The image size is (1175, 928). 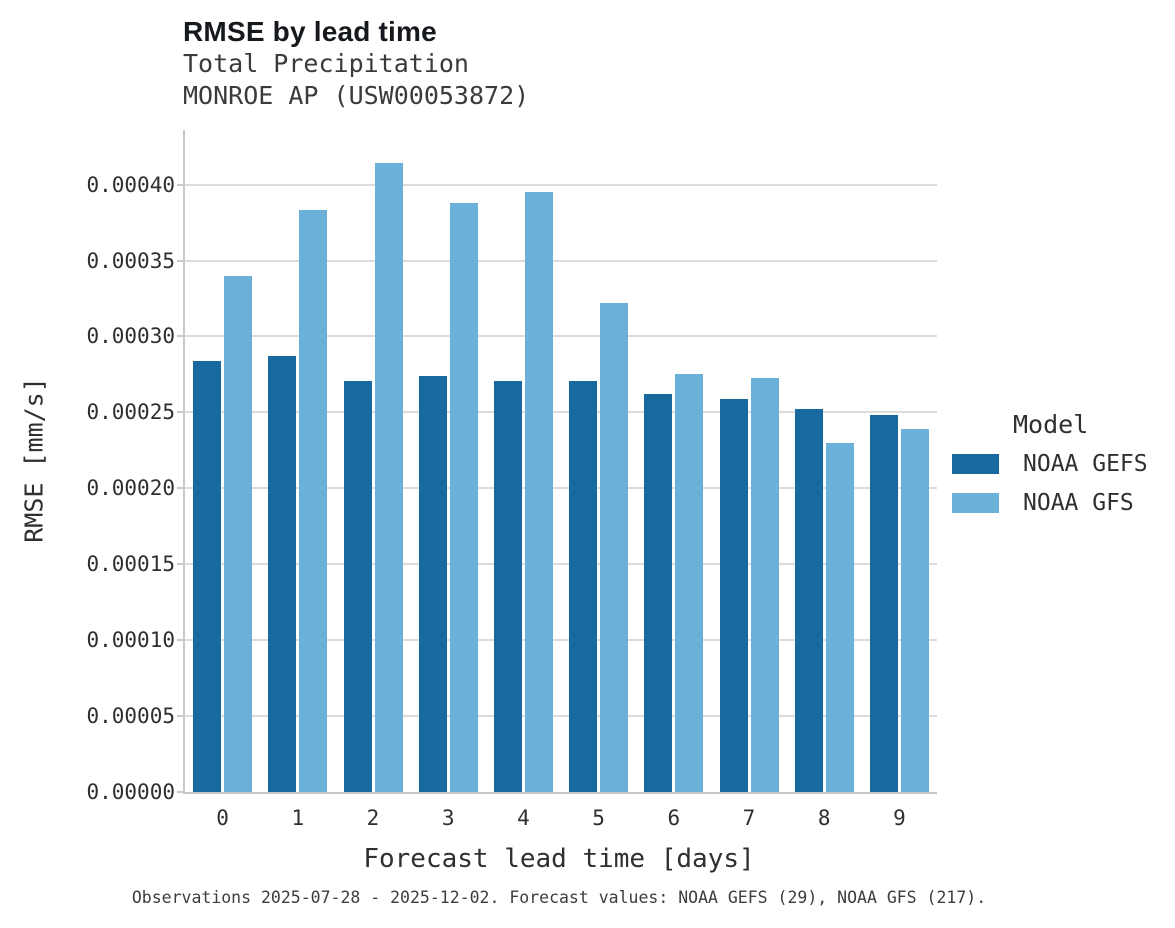 I want to click on x-tick-label: 0, so click(x=222, y=818).